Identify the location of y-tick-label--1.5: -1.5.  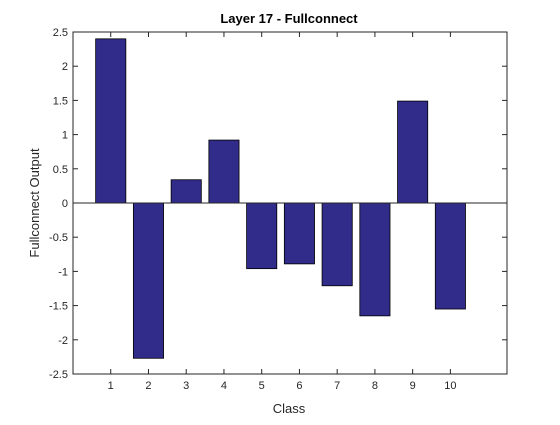
(58, 307).